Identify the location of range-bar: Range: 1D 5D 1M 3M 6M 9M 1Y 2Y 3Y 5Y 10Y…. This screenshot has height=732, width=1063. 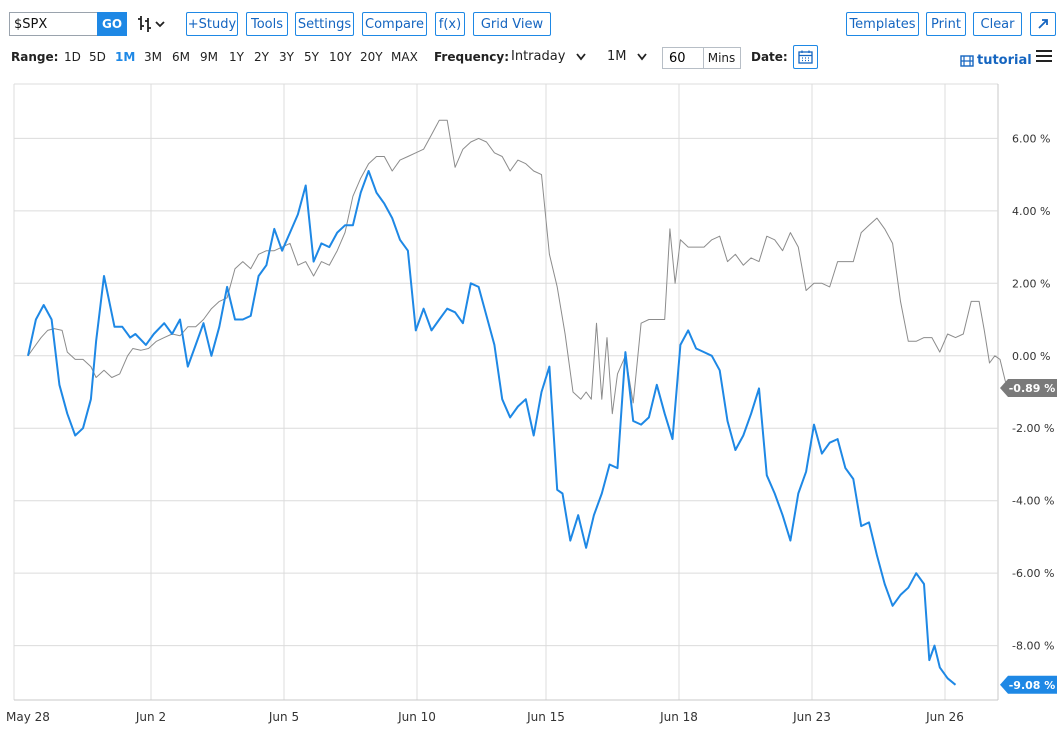
(531, 58).